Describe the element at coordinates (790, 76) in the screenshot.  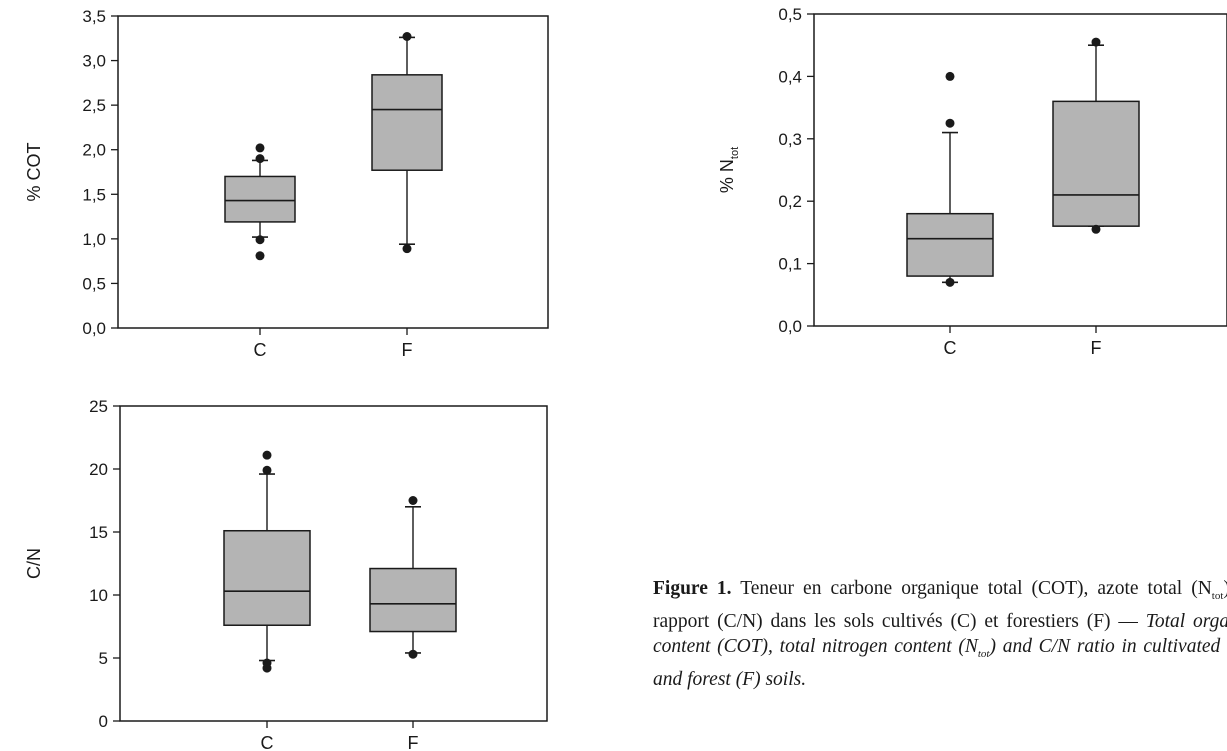
I see `y-tick-label: 0,4` at that location.